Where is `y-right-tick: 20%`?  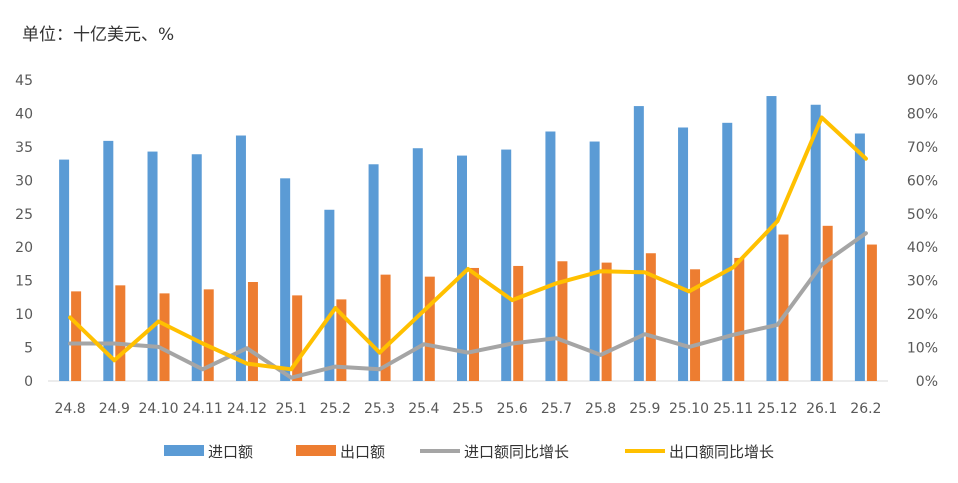
y-right-tick: 20% is located at coordinates (922, 315).